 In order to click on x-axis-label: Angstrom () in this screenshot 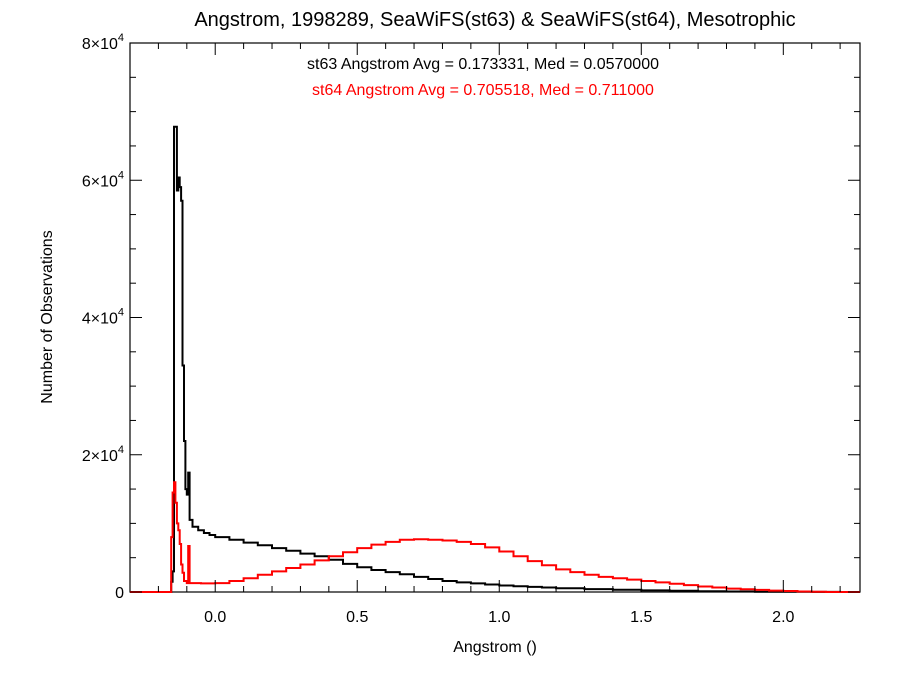, I will do `click(495, 647)`.